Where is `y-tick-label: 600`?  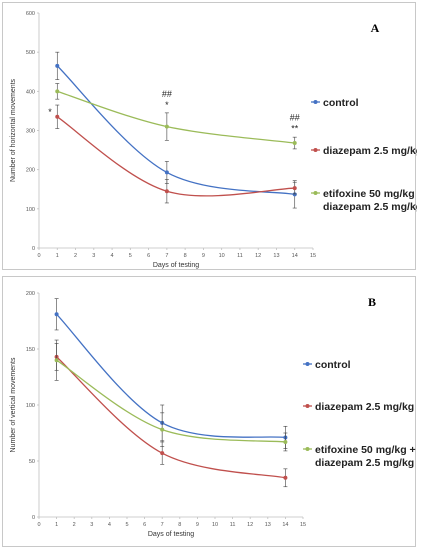 y-tick-label: 600 is located at coordinates (30, 14).